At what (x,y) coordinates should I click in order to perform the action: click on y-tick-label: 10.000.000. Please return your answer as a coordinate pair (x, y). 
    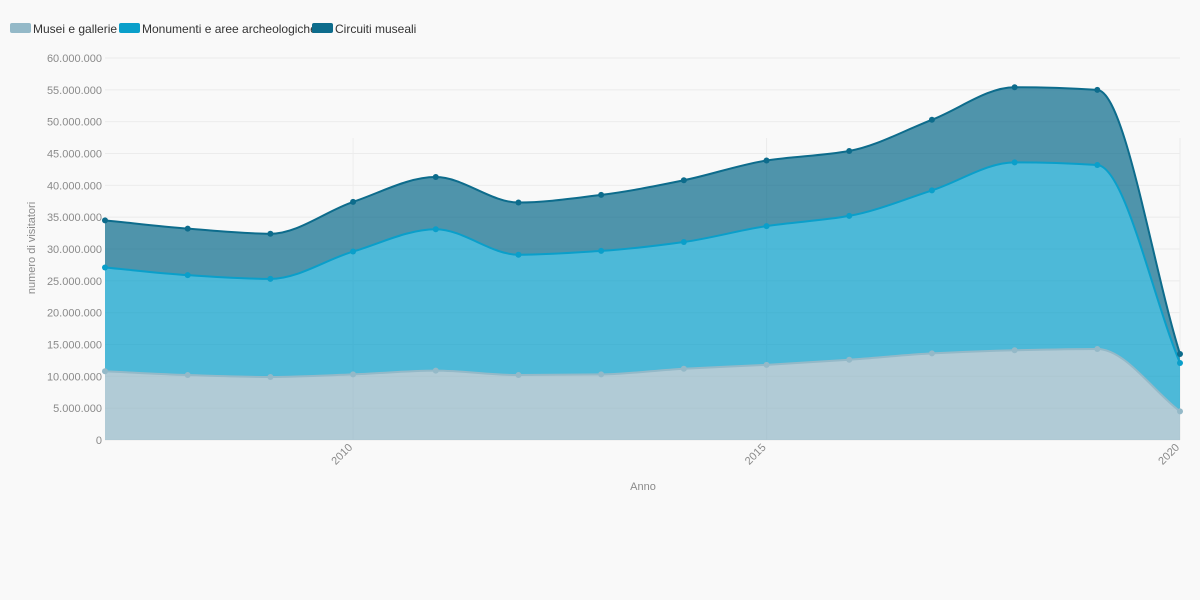
    Looking at the image, I should click on (74, 377).